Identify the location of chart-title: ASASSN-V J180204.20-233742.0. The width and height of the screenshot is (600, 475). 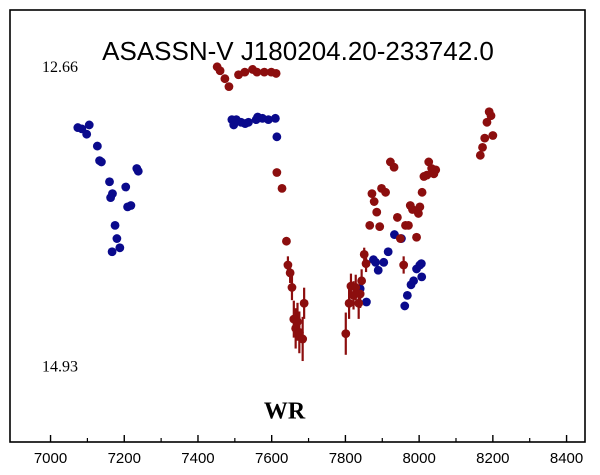
(298, 51).